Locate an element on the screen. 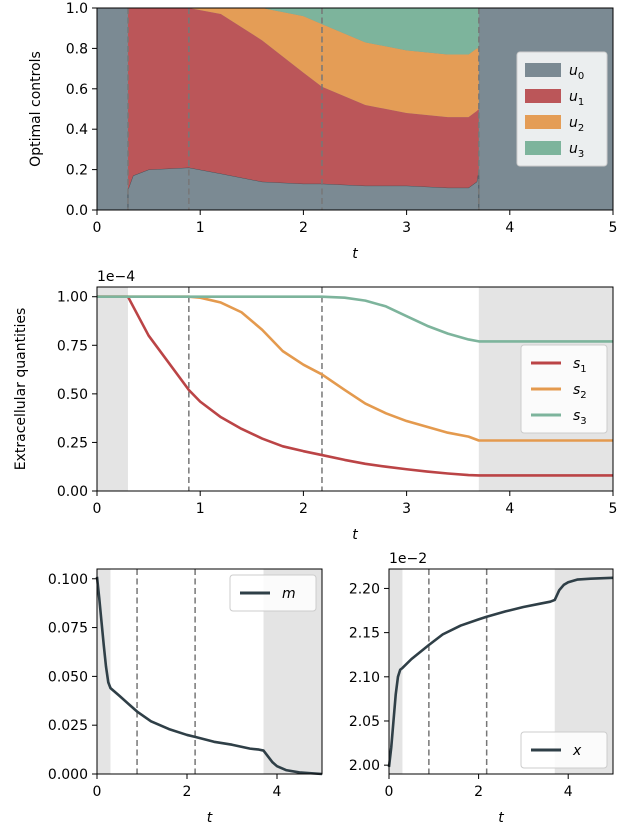  y-tick-label: 0.2 is located at coordinates (77, 171).